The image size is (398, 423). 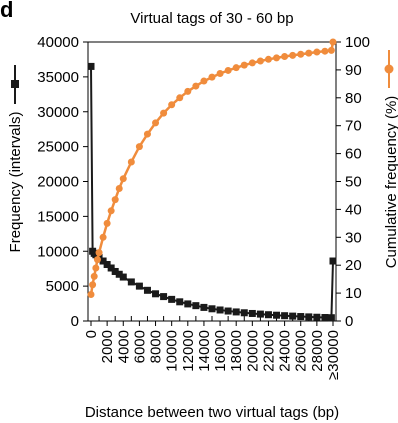 What do you see at coordinates (353, 293) in the screenshot?
I see `y-tick-label-right: 10` at bounding box center [353, 293].